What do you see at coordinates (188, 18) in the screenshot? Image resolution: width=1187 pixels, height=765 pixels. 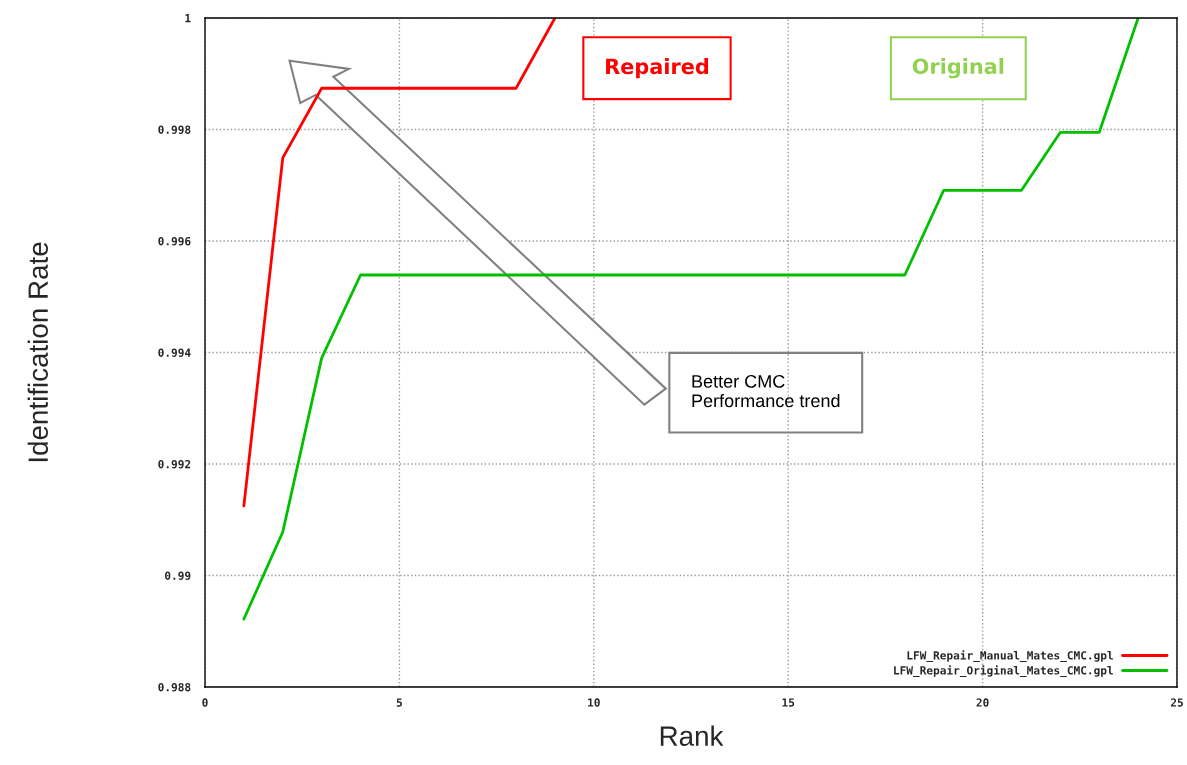 I see `y-tick-label: 1` at bounding box center [188, 18].